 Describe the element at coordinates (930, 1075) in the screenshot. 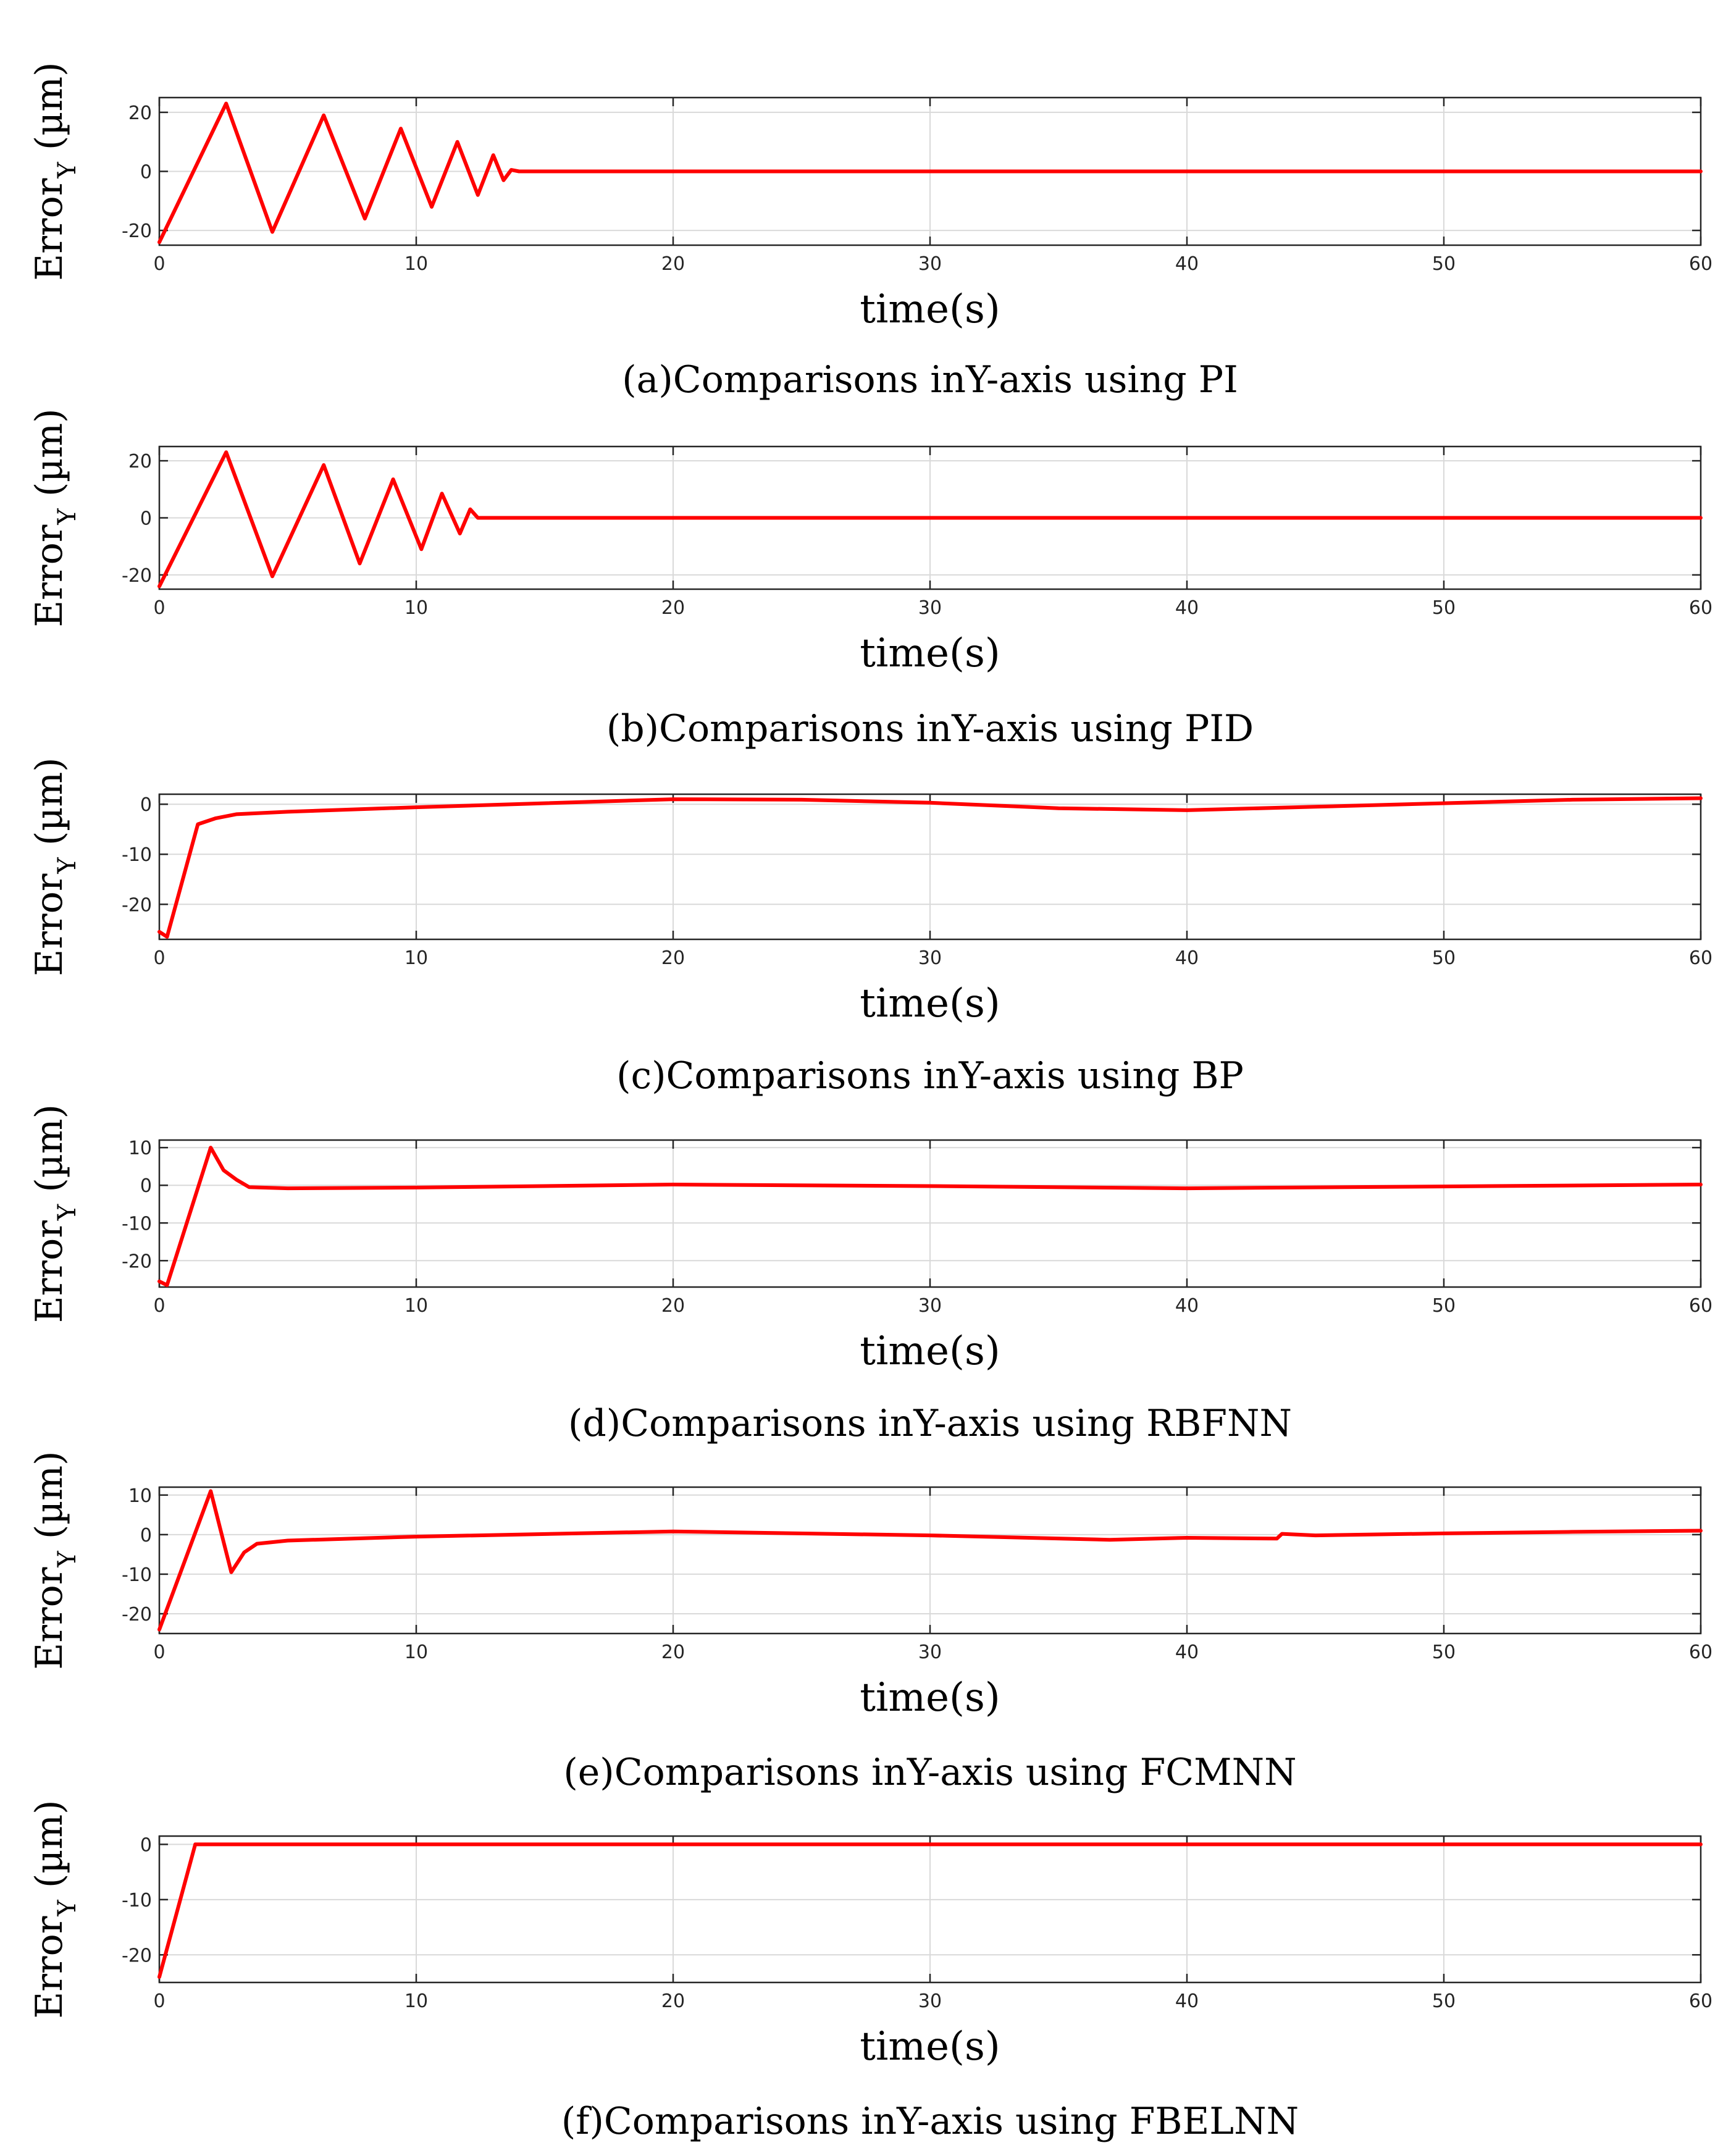

I see `chart-caption: (c)Comparisons inY-axis using BP` at that location.